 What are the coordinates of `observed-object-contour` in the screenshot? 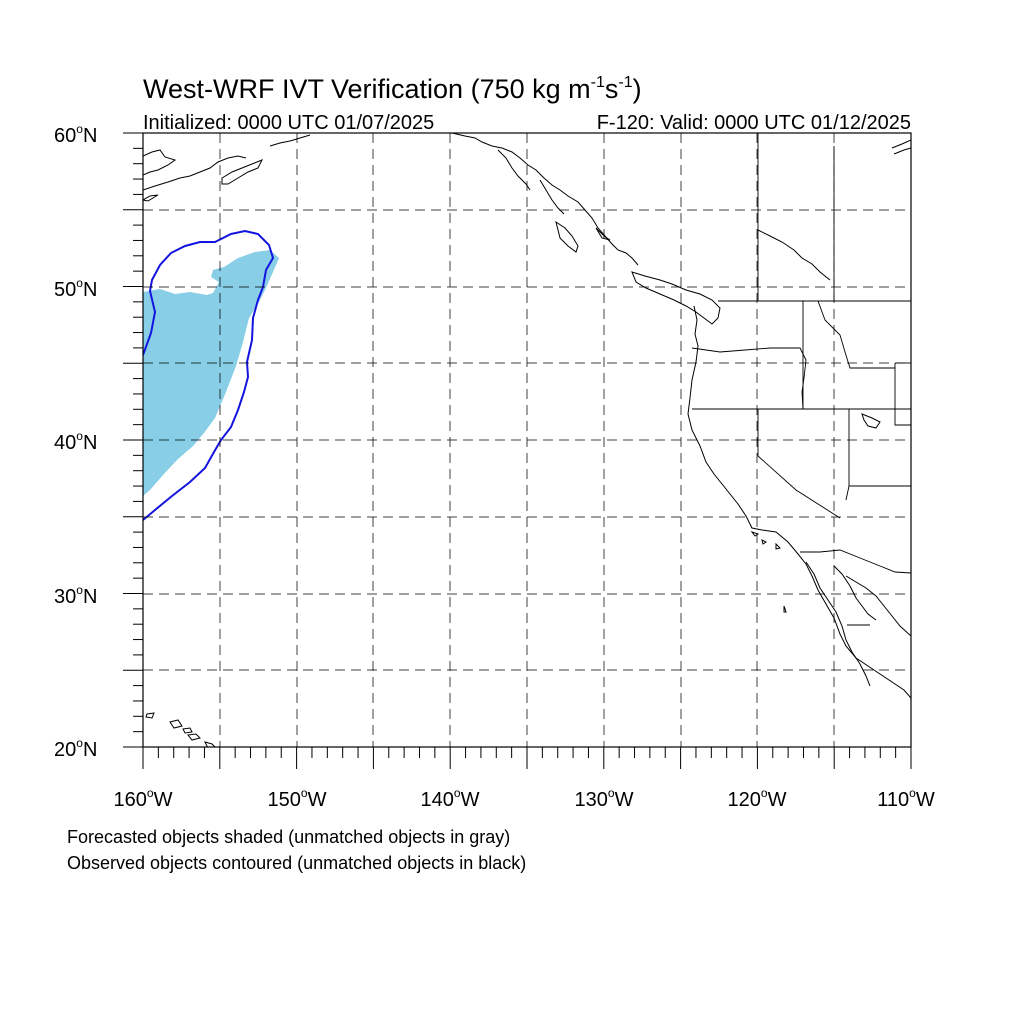 It's located at (209, 375).